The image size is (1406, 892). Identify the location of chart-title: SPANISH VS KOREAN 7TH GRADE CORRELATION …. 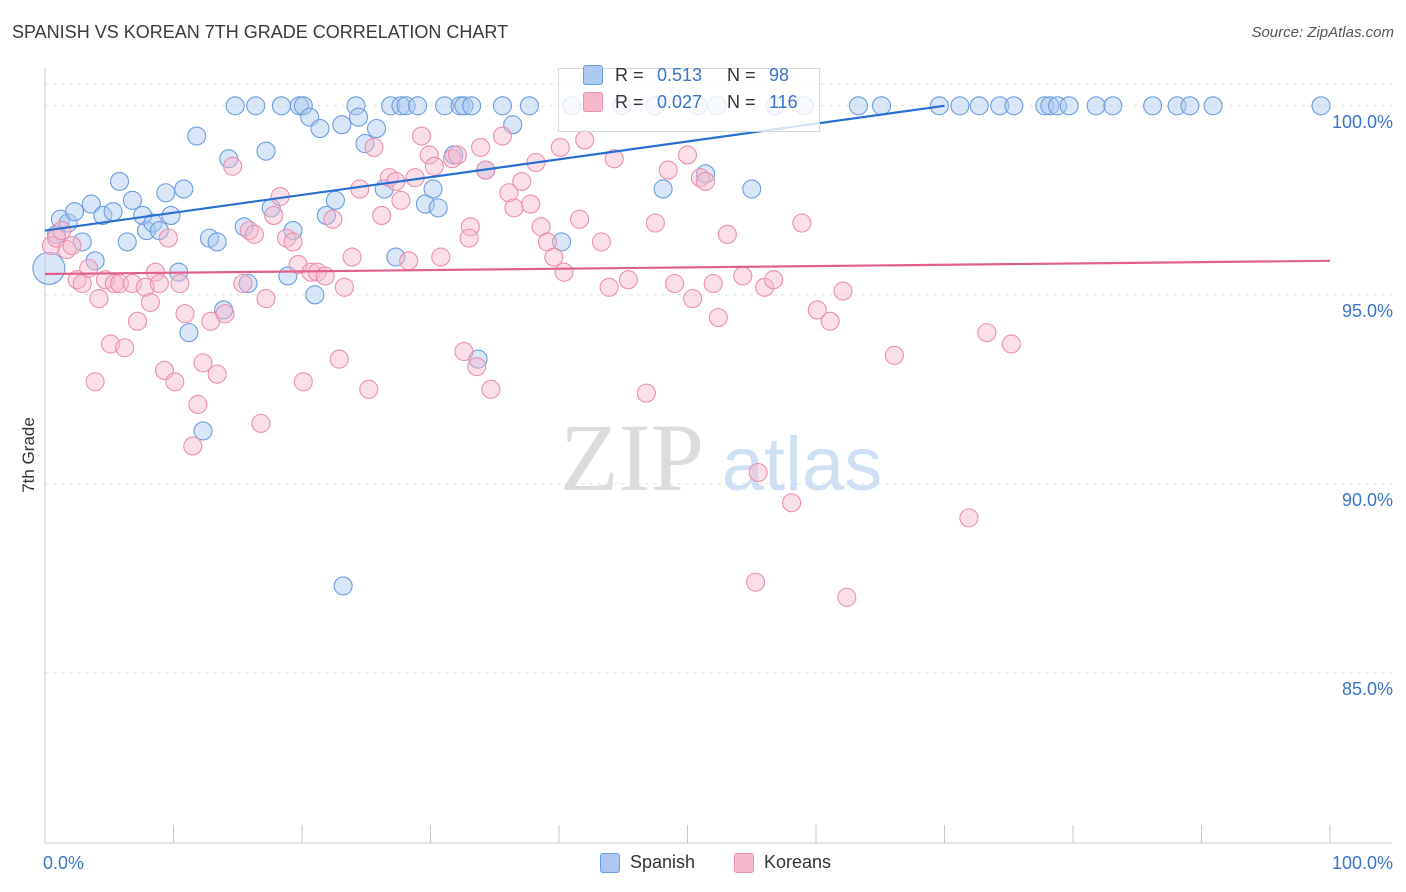
(260, 32).